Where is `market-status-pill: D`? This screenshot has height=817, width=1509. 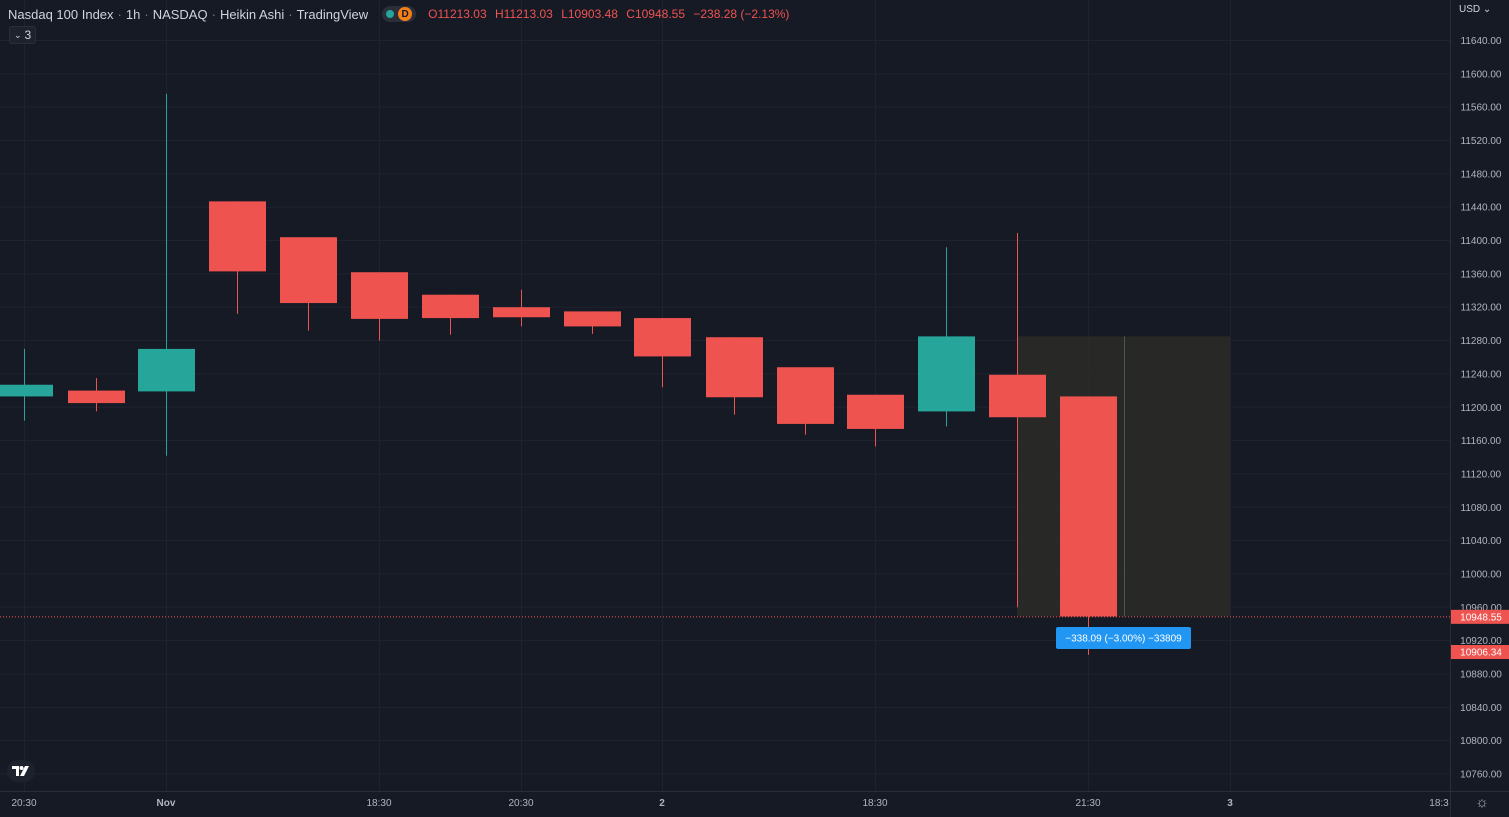 market-status-pill: D is located at coordinates (399, 14).